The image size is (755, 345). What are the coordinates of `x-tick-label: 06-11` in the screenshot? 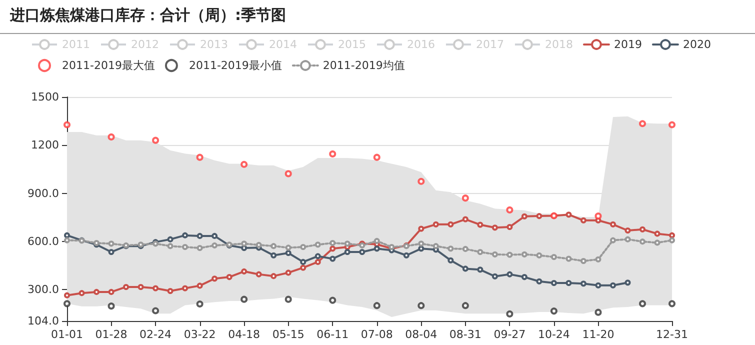 It's located at (332, 334).